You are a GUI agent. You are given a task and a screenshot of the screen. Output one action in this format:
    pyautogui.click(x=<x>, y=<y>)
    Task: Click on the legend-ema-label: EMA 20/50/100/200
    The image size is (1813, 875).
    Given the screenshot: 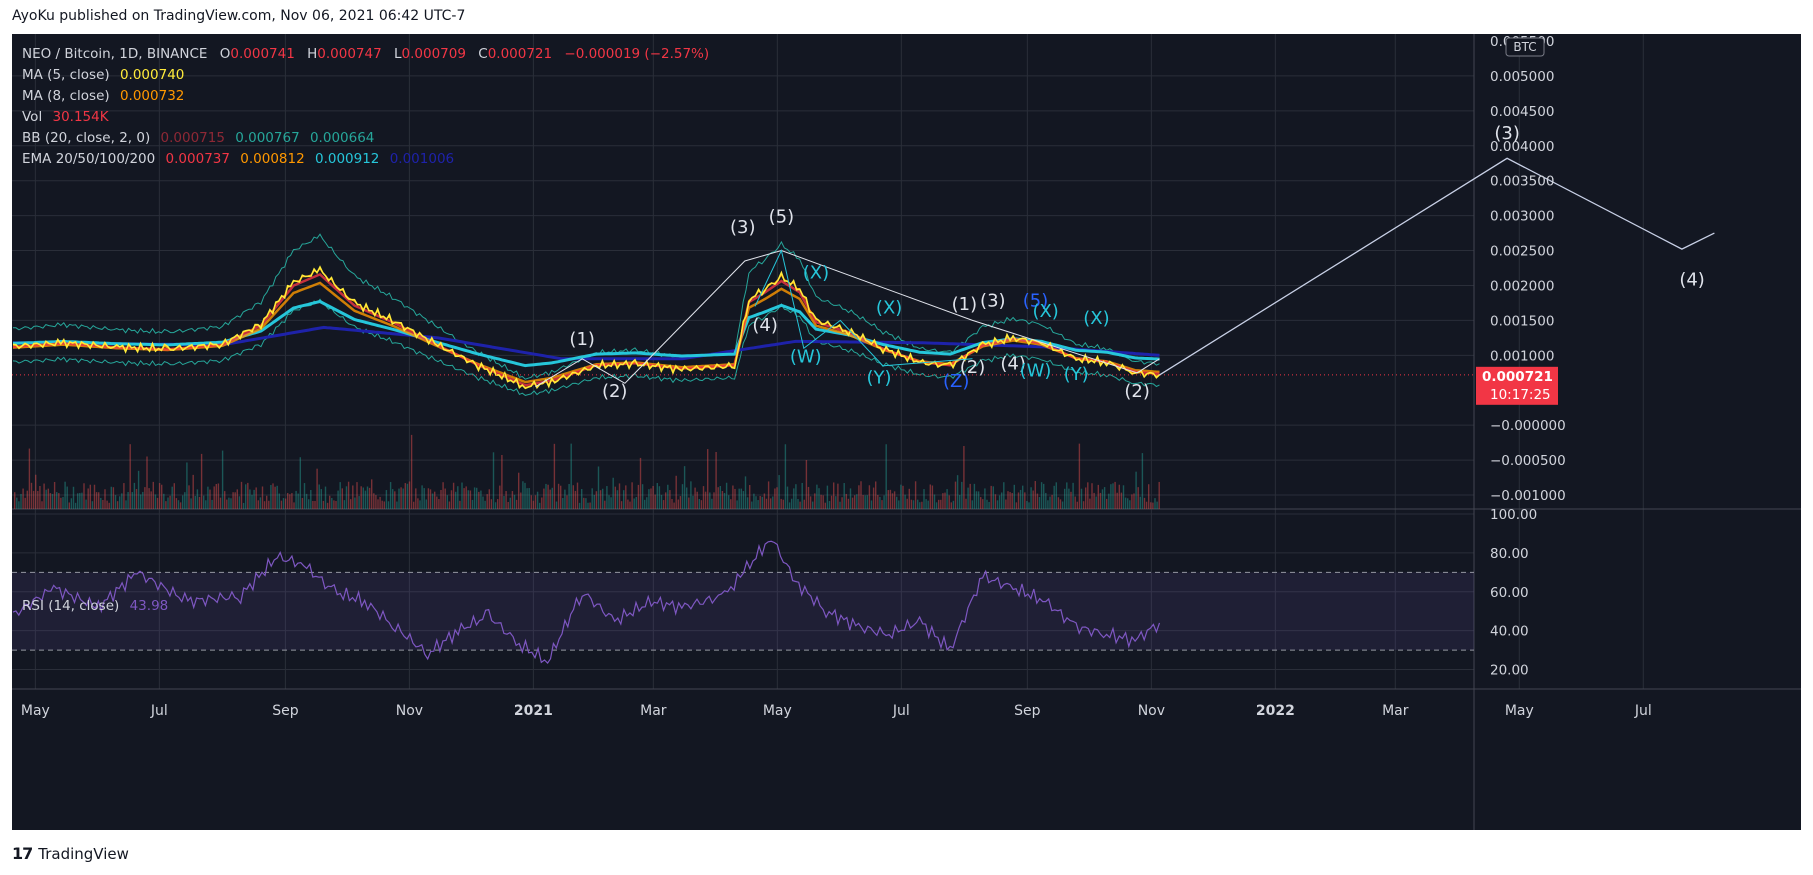 What is the action you would take?
    pyautogui.click(x=89, y=159)
    